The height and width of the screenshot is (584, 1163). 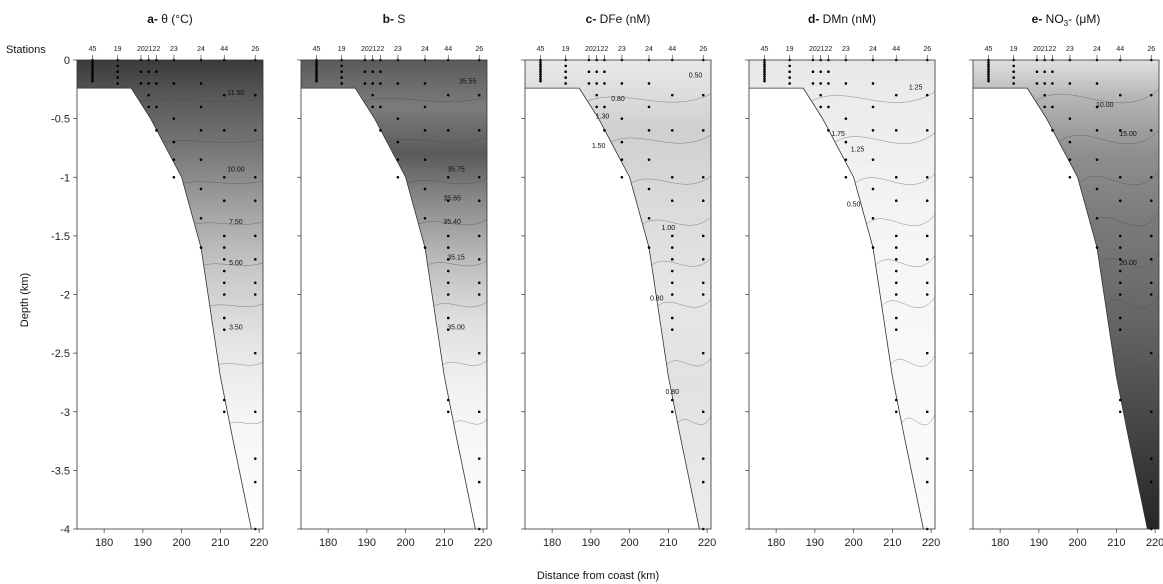 I want to click on x-axis-label: Distance from coast (km), so click(x=598, y=576).